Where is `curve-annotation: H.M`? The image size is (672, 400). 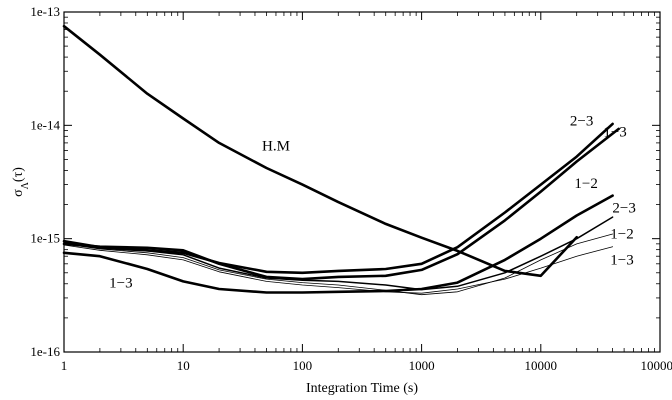 curve-annotation: H.M is located at coordinates (276, 146).